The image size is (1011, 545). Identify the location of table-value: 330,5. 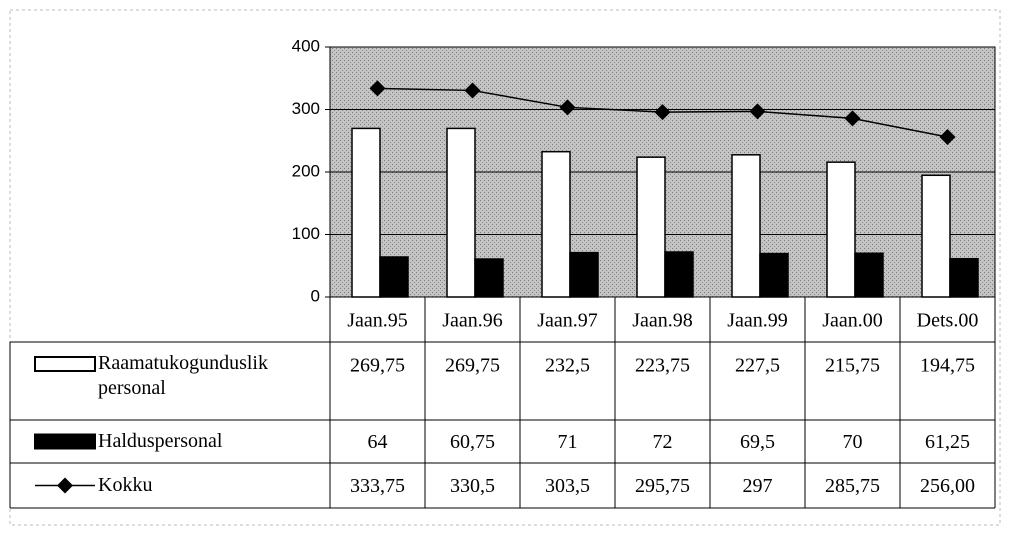
(472, 486).